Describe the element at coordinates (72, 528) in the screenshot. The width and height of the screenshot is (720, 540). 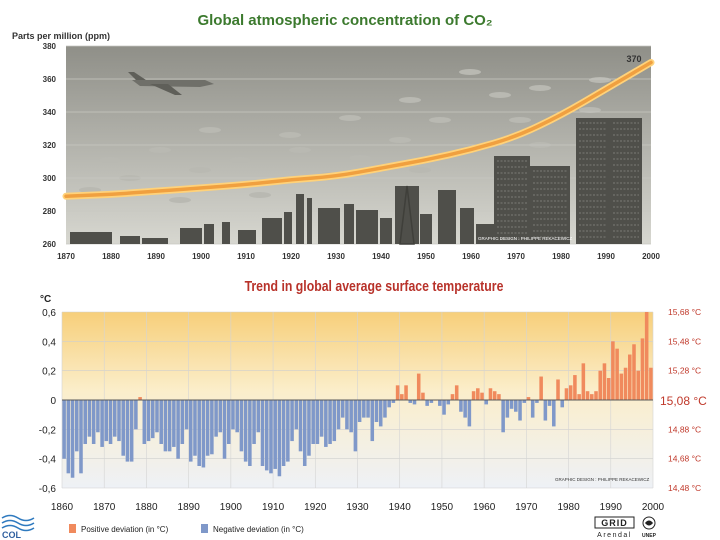
I see `legend-swatch-positive` at that location.